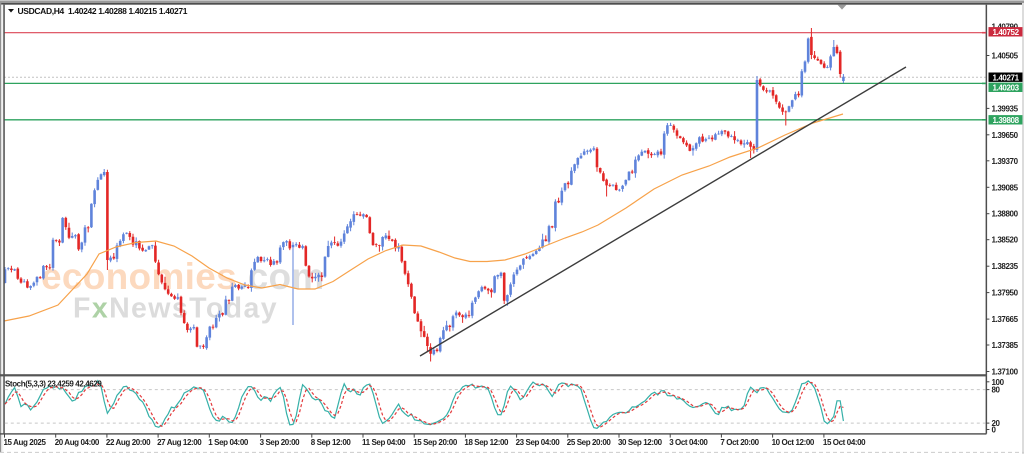 The image size is (1024, 454). What do you see at coordinates (1006, 120) in the screenshot?
I see `svg-text: 1.39808` at bounding box center [1006, 120].